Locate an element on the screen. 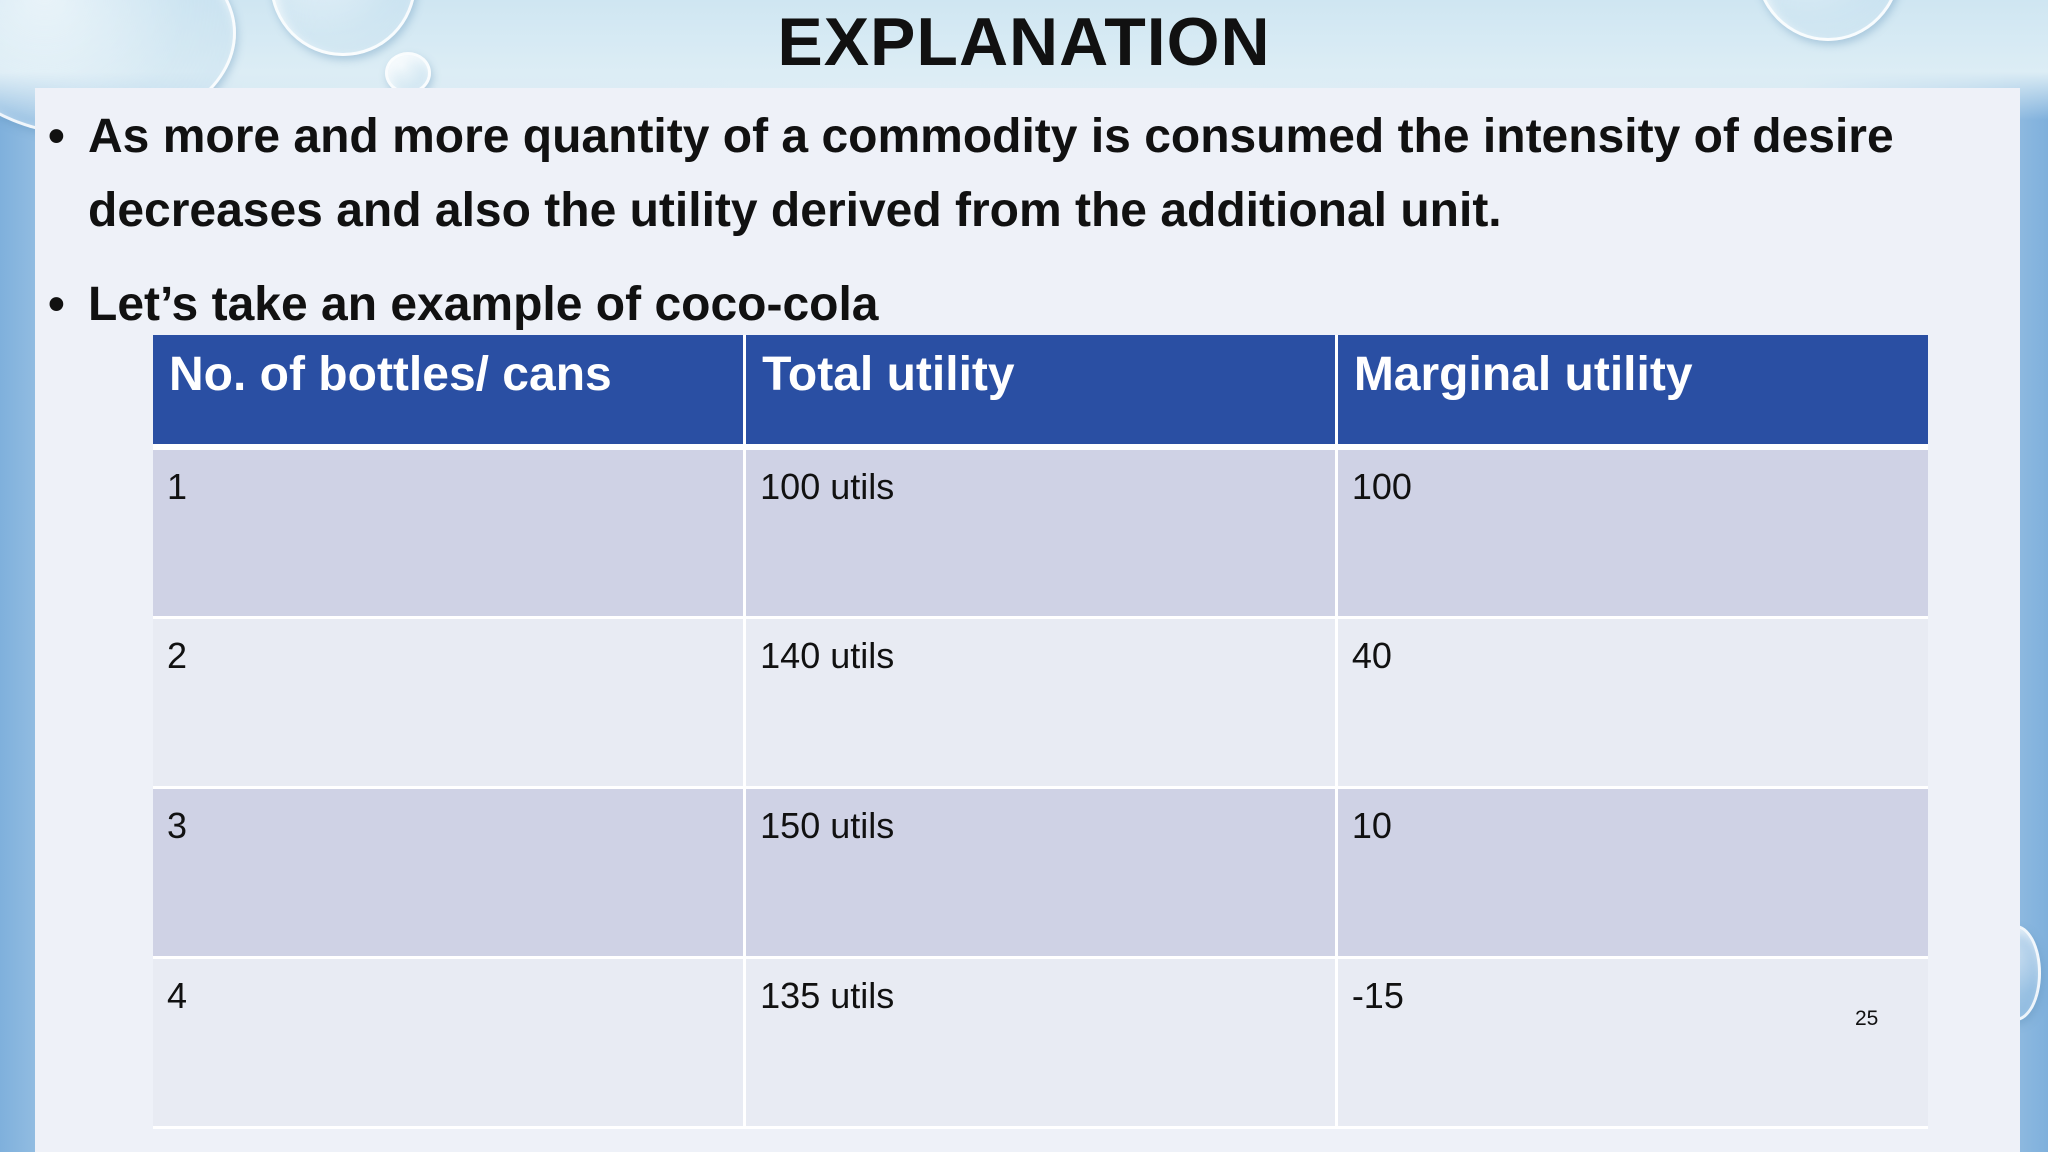  table-cell: 135 utils is located at coordinates (1041, 1043).